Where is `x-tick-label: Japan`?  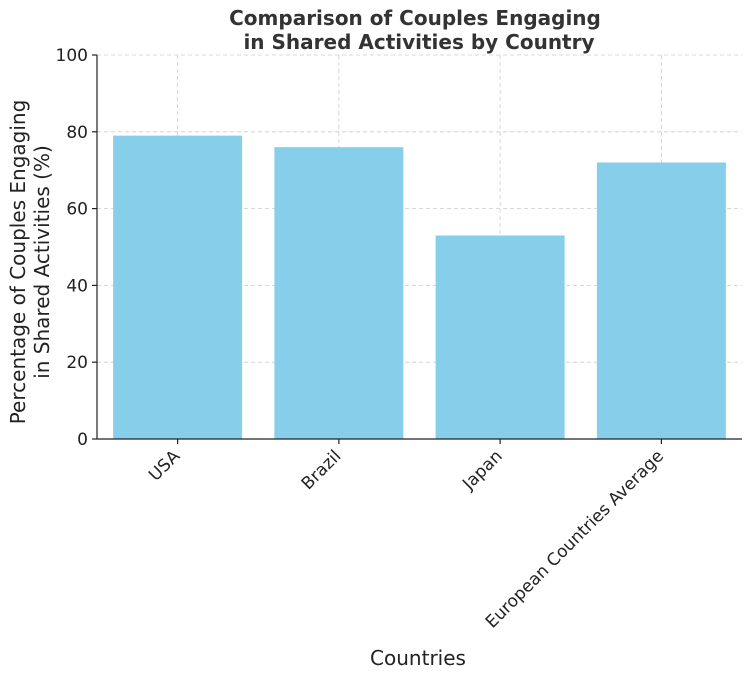
x-tick-label: Japan is located at coordinates (482, 470).